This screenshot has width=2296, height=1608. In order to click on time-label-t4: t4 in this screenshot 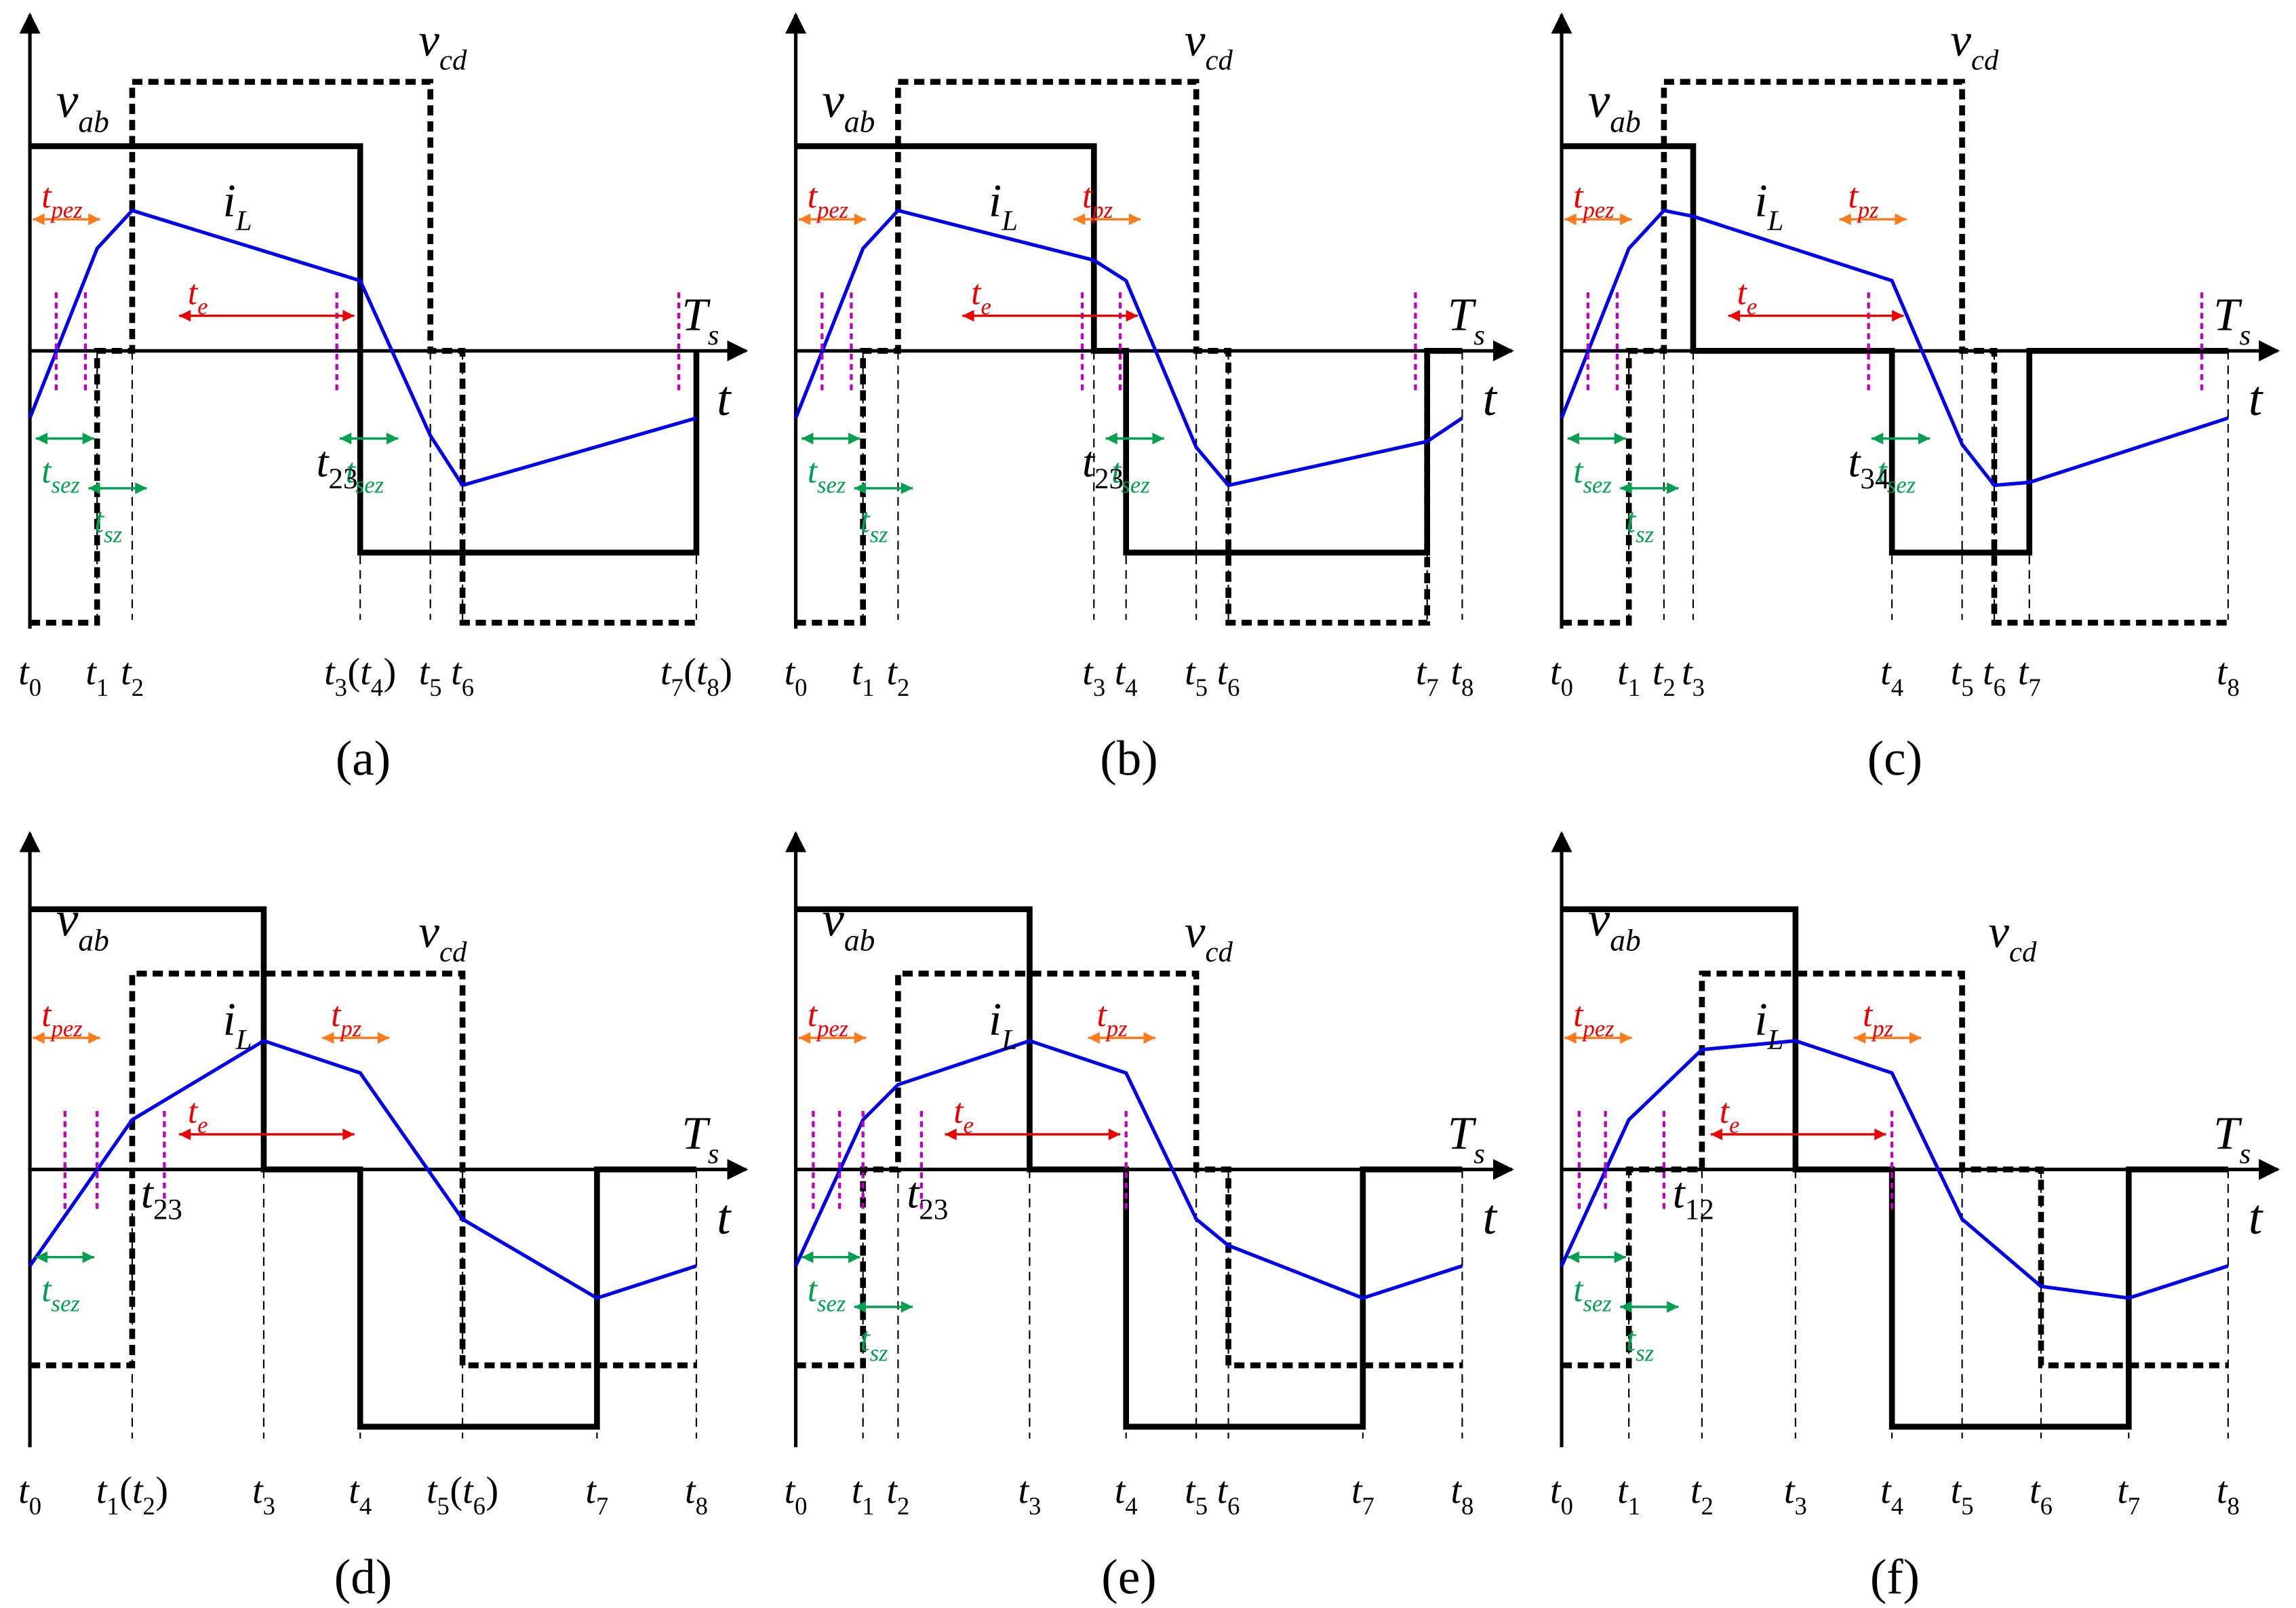, I will do `click(1126, 676)`.